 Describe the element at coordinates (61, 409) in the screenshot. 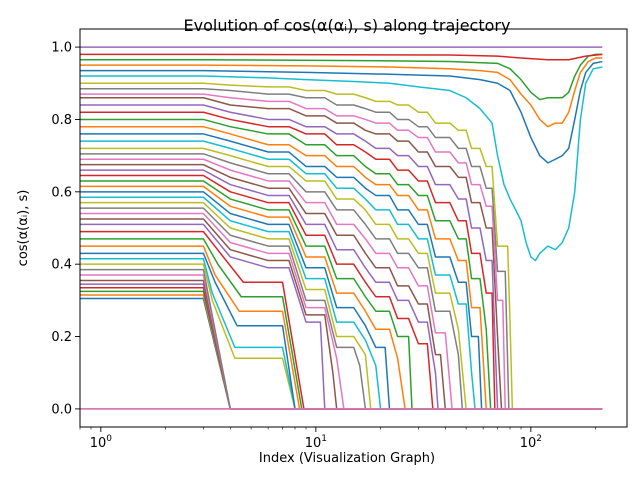

I see `y-tick-label-1: 0.0` at that location.